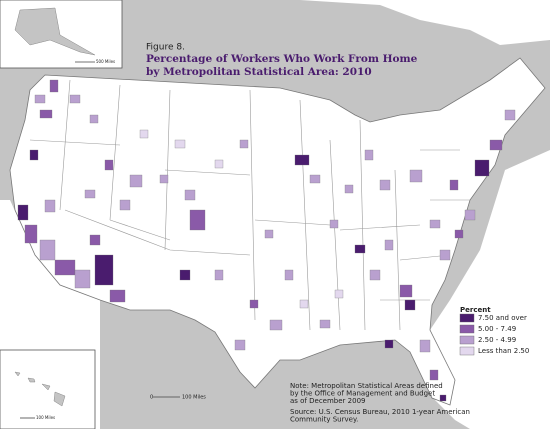 The height and width of the screenshot is (429, 550). What do you see at coordinates (502, 318) in the screenshot?
I see `legend-label: 7.50 and over` at bounding box center [502, 318].